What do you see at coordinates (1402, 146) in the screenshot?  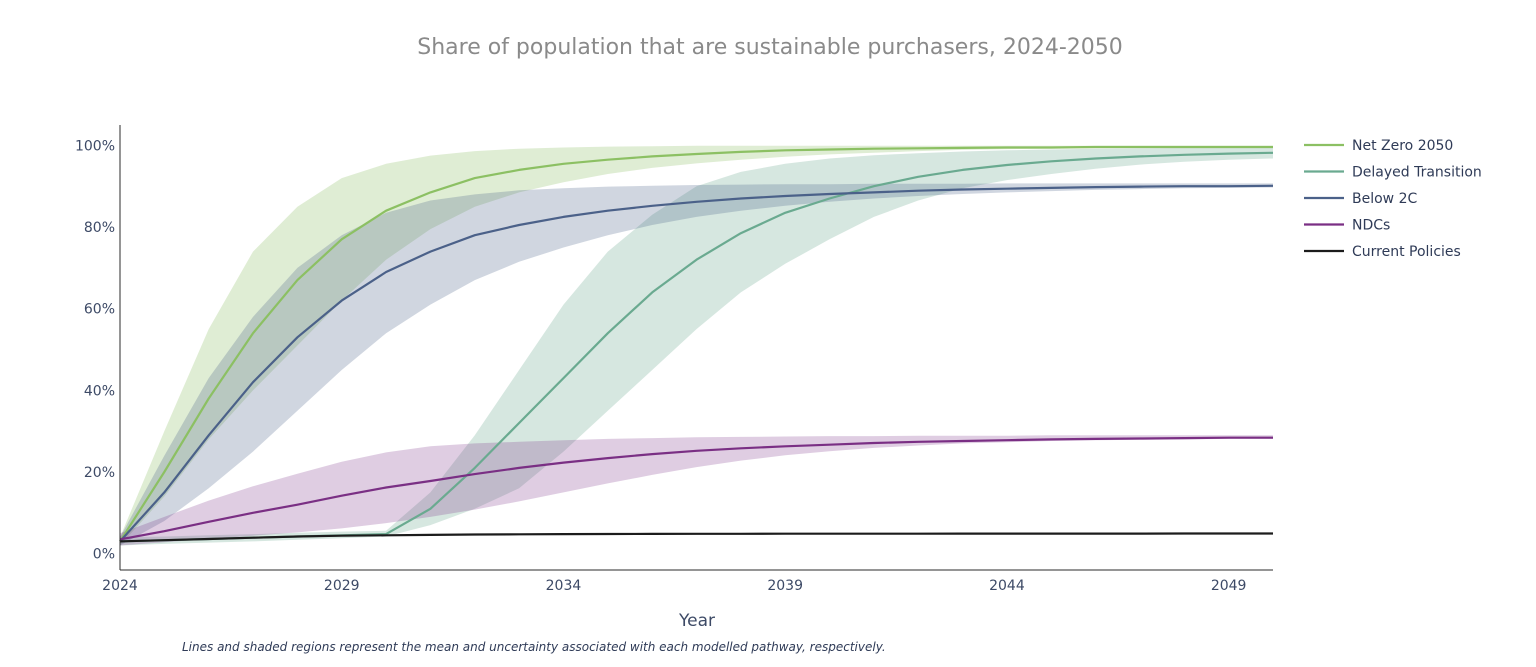 I see `legend-label-net-zero-2050: Net Zero 2050` at bounding box center [1402, 146].